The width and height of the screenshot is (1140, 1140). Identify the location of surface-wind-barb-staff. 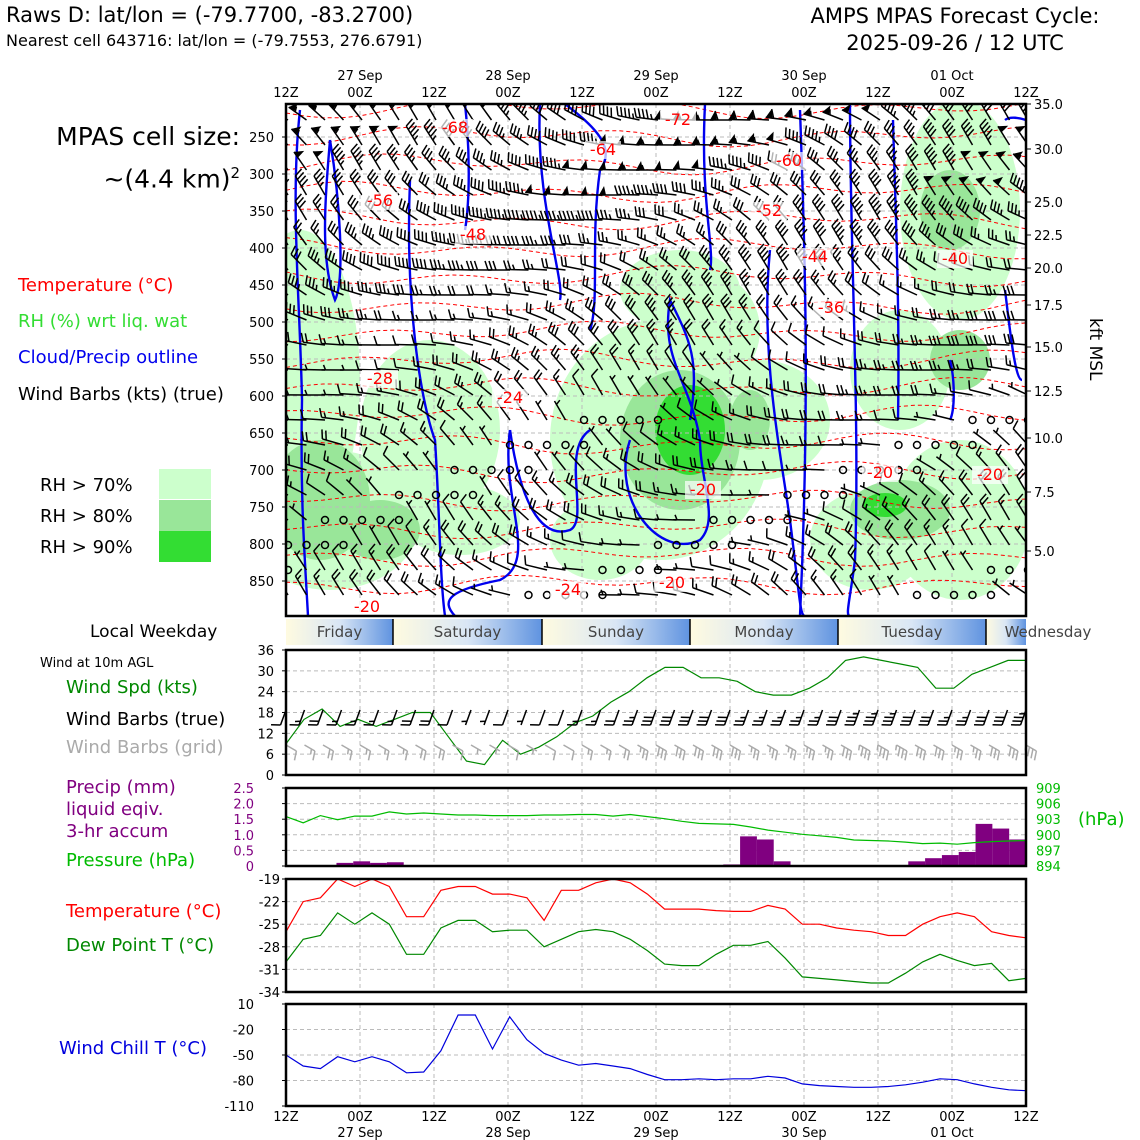
(487, 717).